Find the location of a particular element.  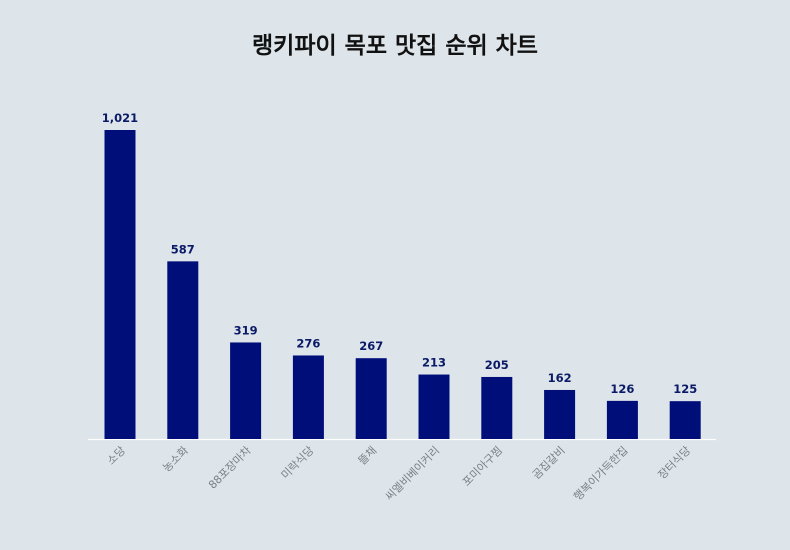

value-label: 1,021 is located at coordinates (120, 118).